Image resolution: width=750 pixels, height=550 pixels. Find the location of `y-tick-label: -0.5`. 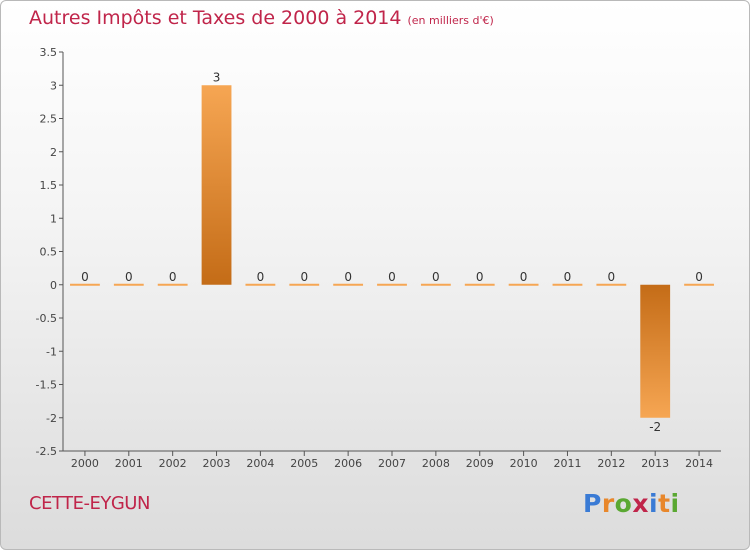

y-tick-label: -0.5 is located at coordinates (46, 318).